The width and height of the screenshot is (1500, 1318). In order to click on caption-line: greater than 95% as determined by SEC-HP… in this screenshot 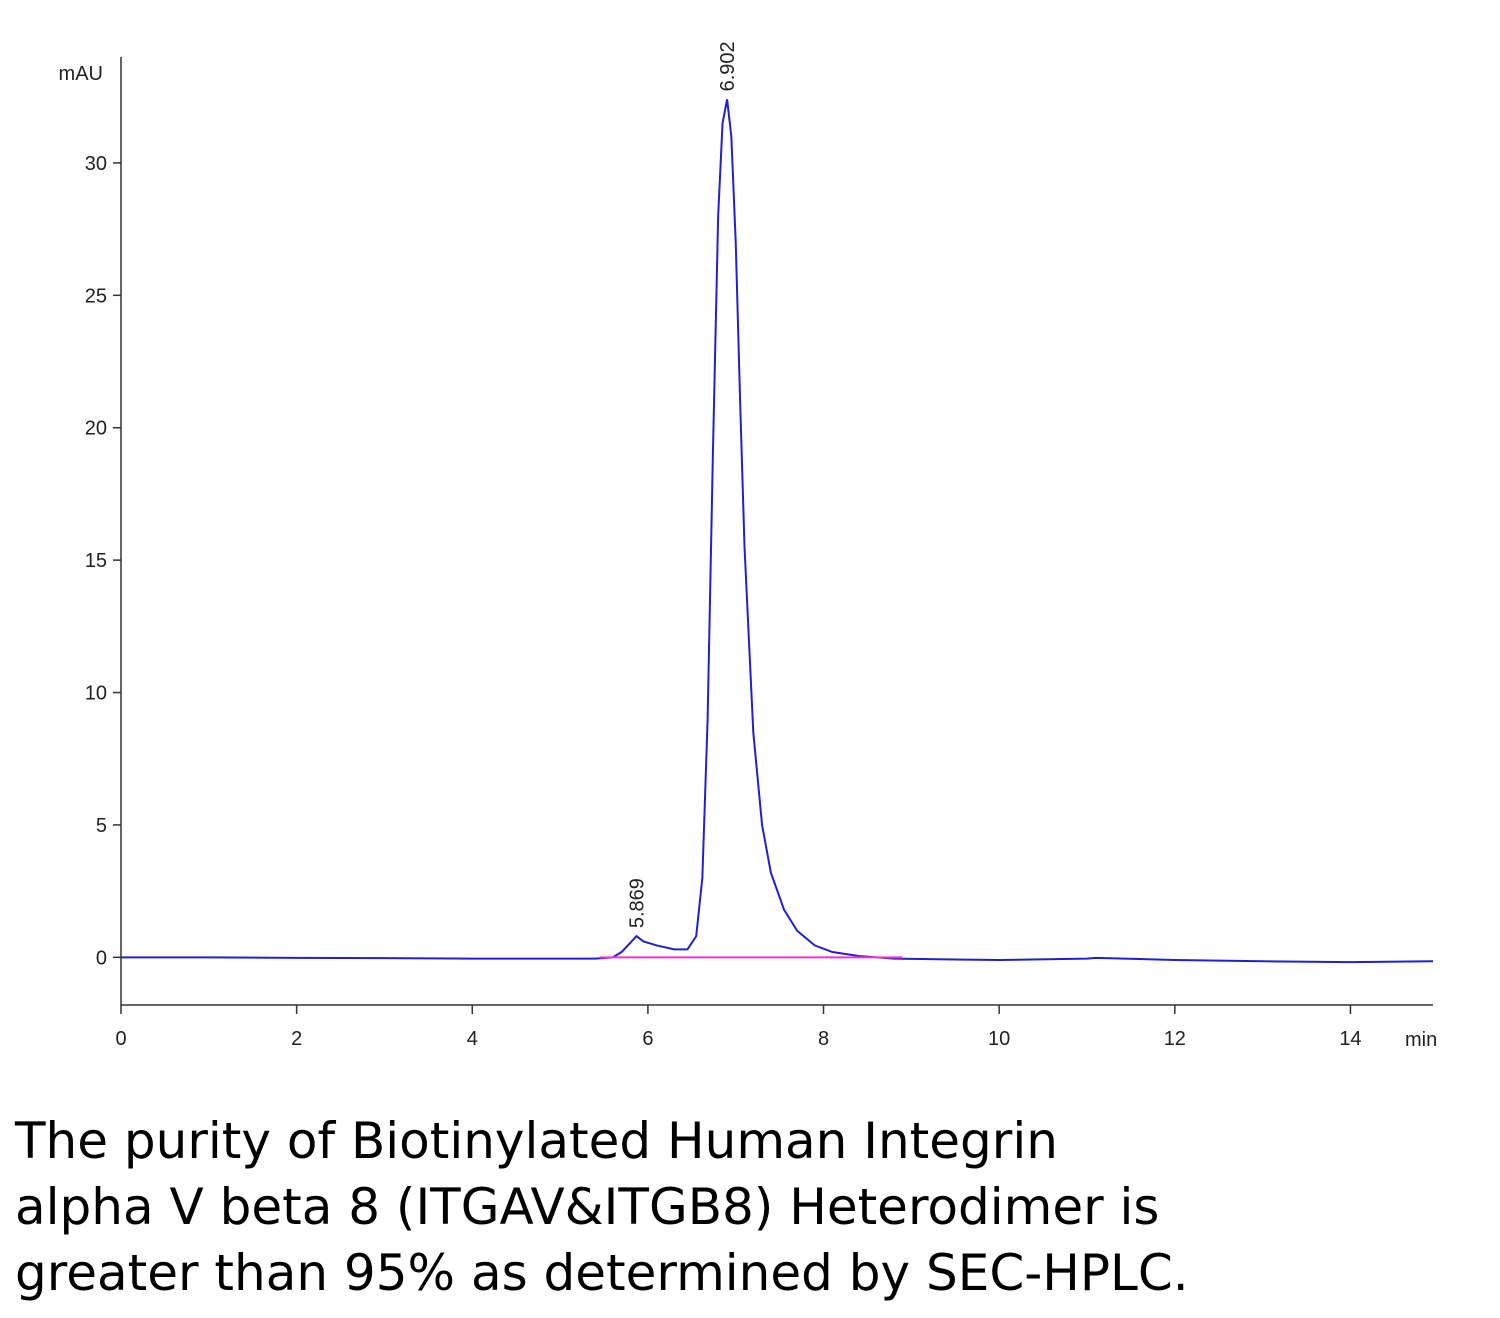, I will do `click(602, 1273)`.